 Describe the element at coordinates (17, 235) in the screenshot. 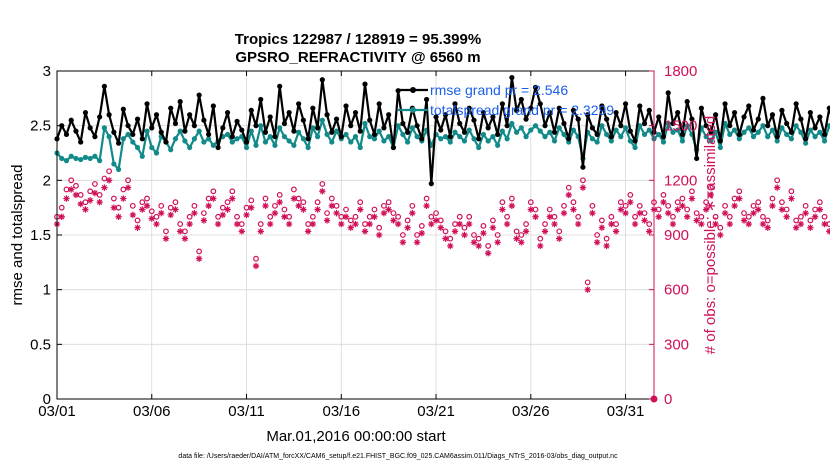

I see `y-axis-label: rmse and totalspread` at that location.